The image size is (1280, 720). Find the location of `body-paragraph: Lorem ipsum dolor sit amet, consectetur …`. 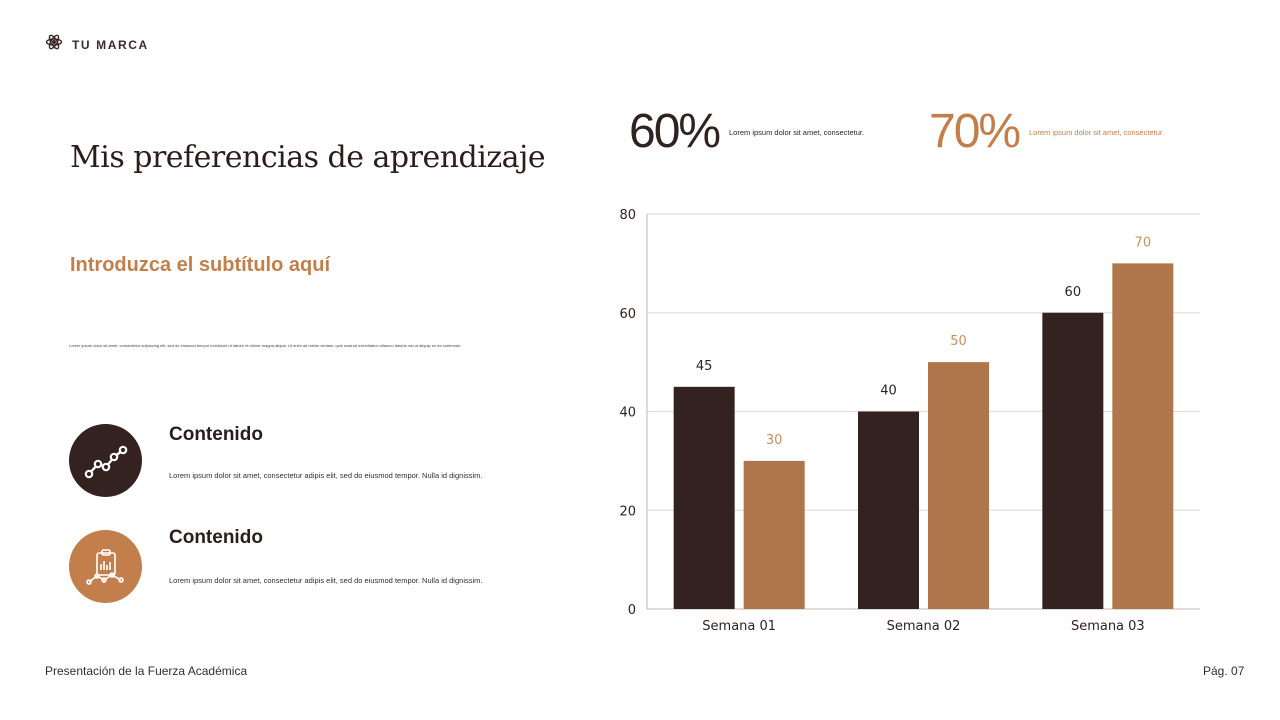

body-paragraph: Lorem ipsum dolor sit amet, consectetur … is located at coordinates (265, 345).